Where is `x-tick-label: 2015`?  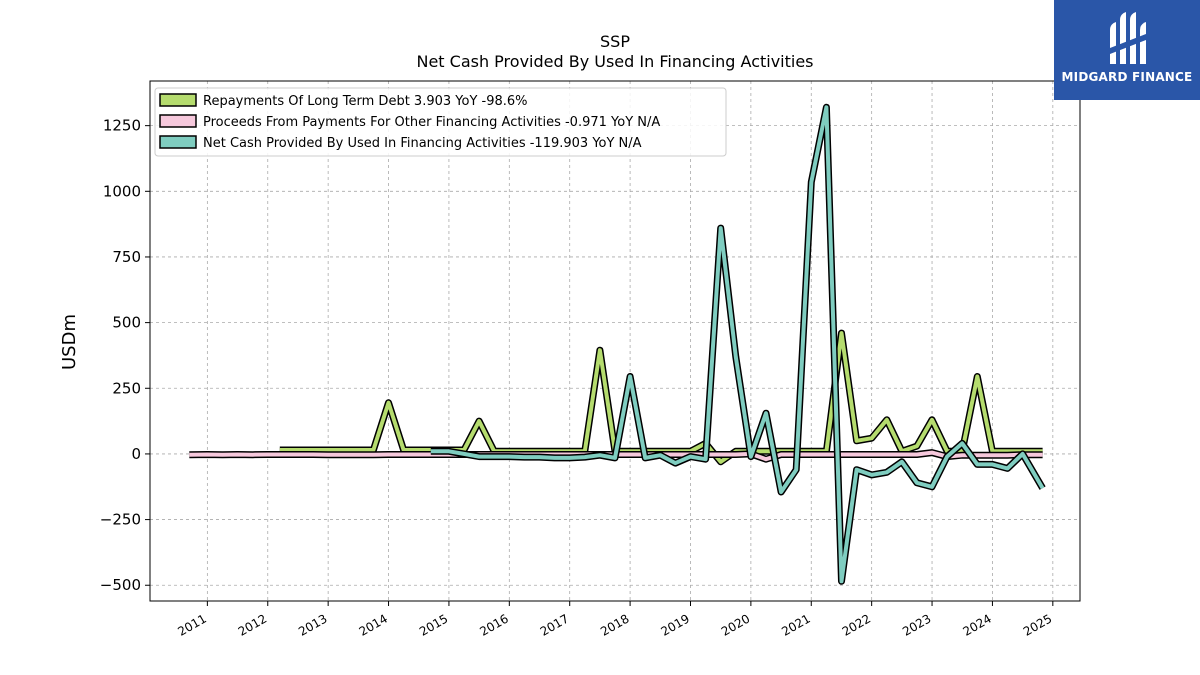 x-tick-label: 2015 is located at coordinates (433, 624).